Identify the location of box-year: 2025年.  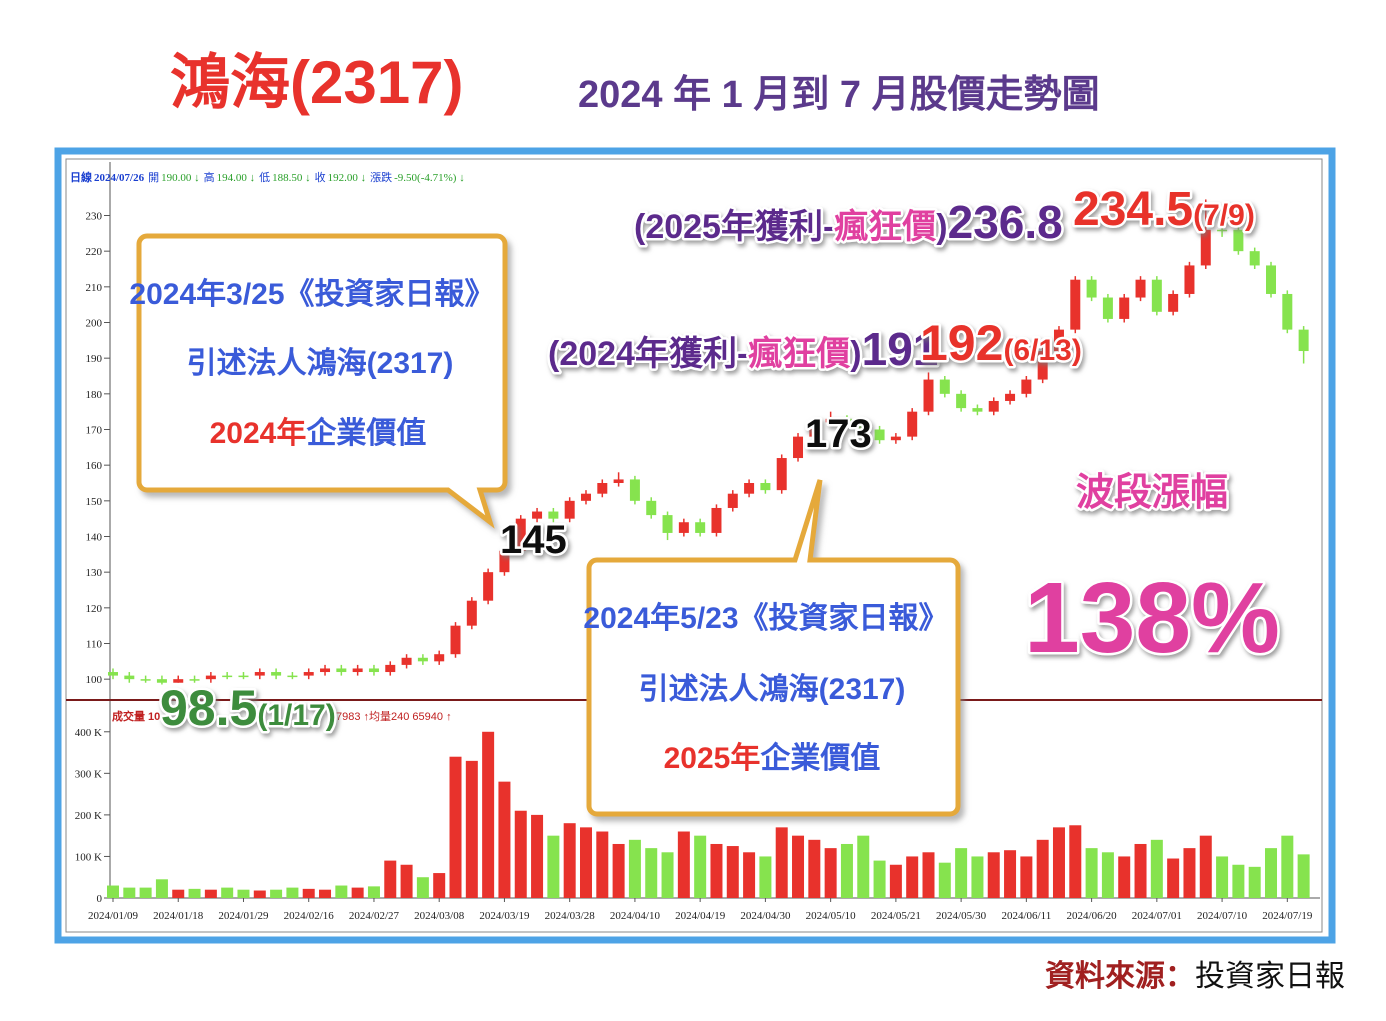
(712, 758).